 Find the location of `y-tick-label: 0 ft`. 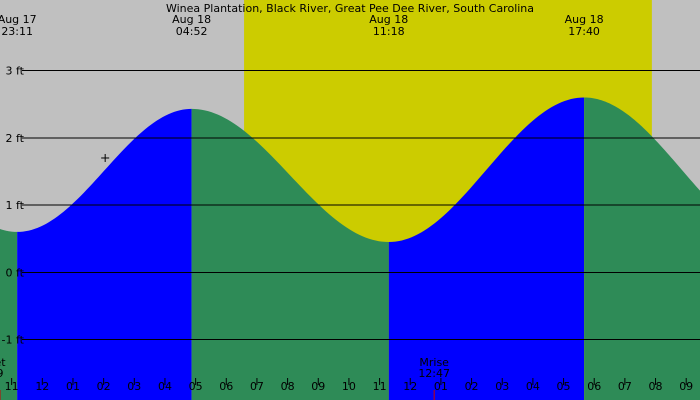

y-tick-label: 0 ft is located at coordinates (15, 272).